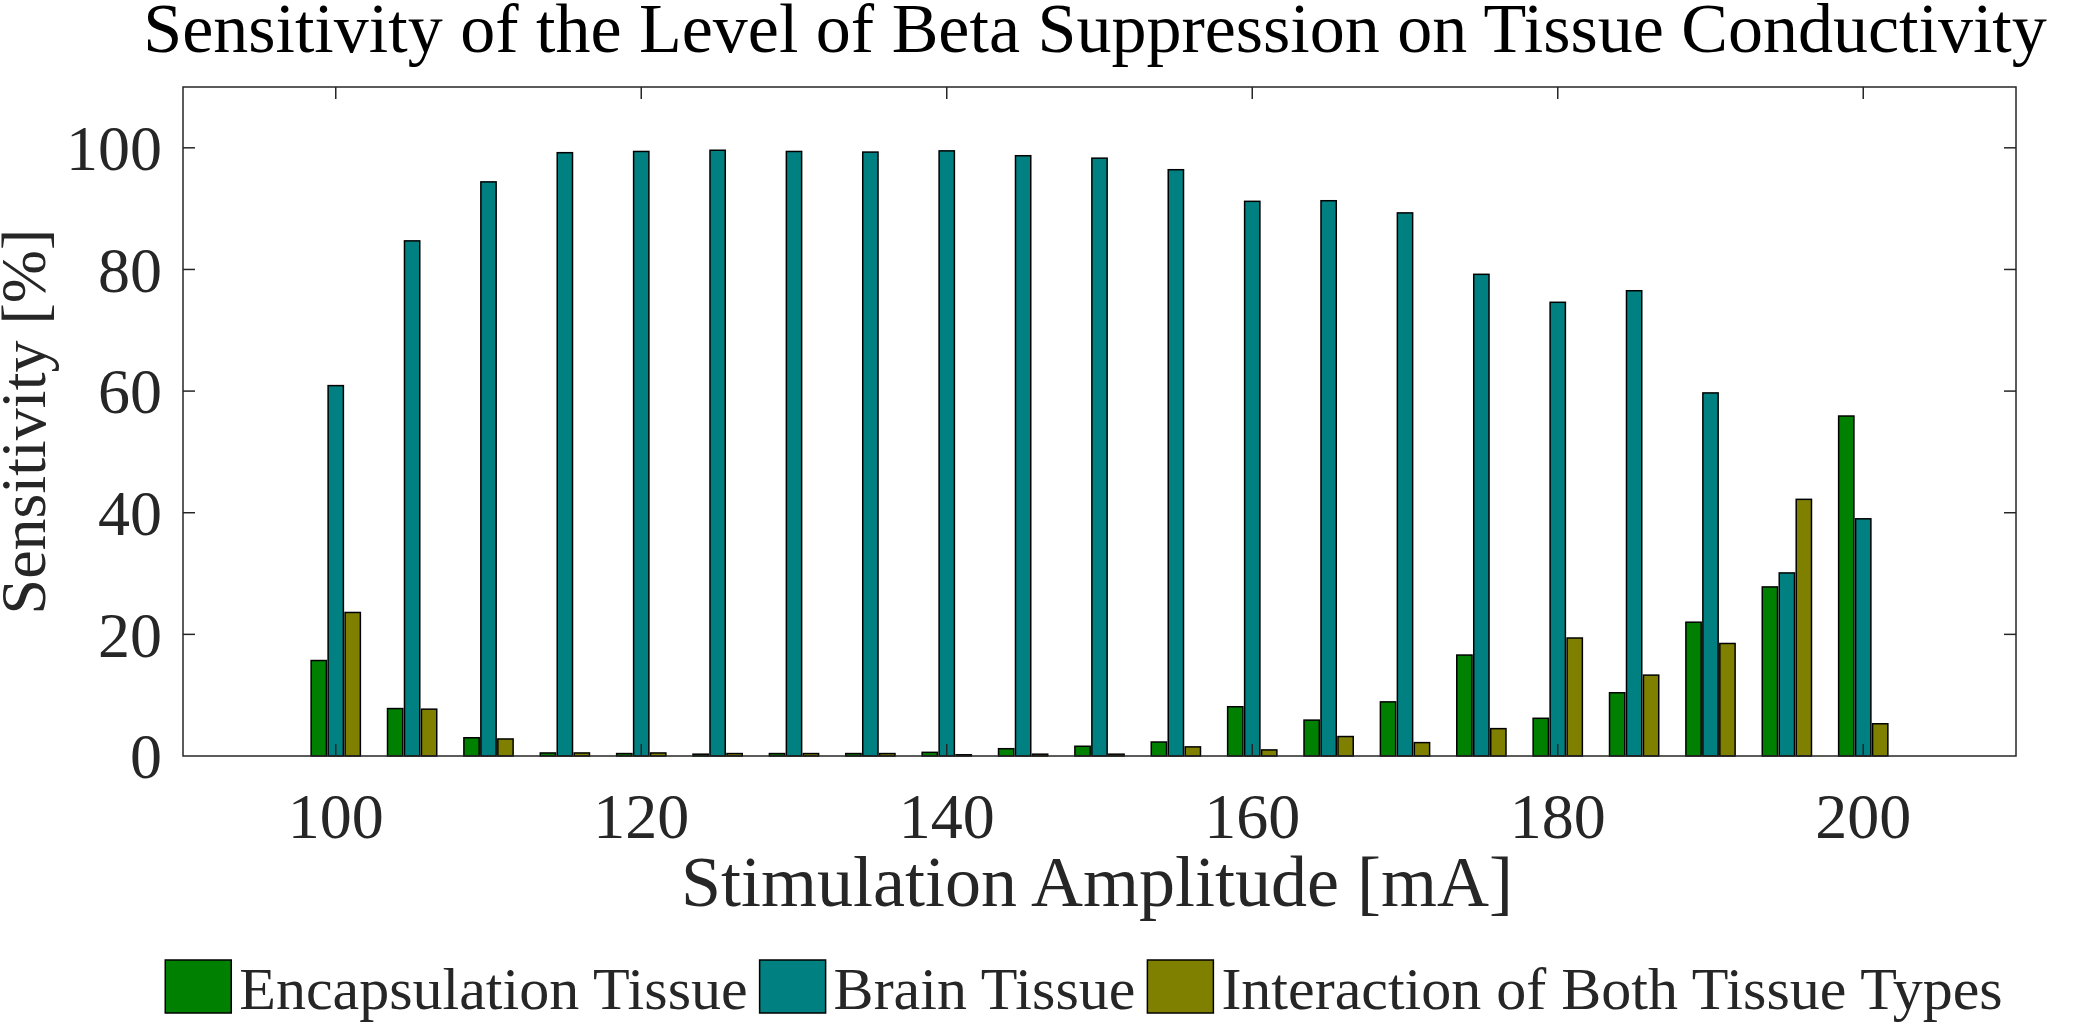 Image resolution: width=2087 pixels, height=1023 pixels. Describe the element at coordinates (1612, 989) in the screenshot. I see `legend-label: Interaction of Both Tissue Types` at that location.